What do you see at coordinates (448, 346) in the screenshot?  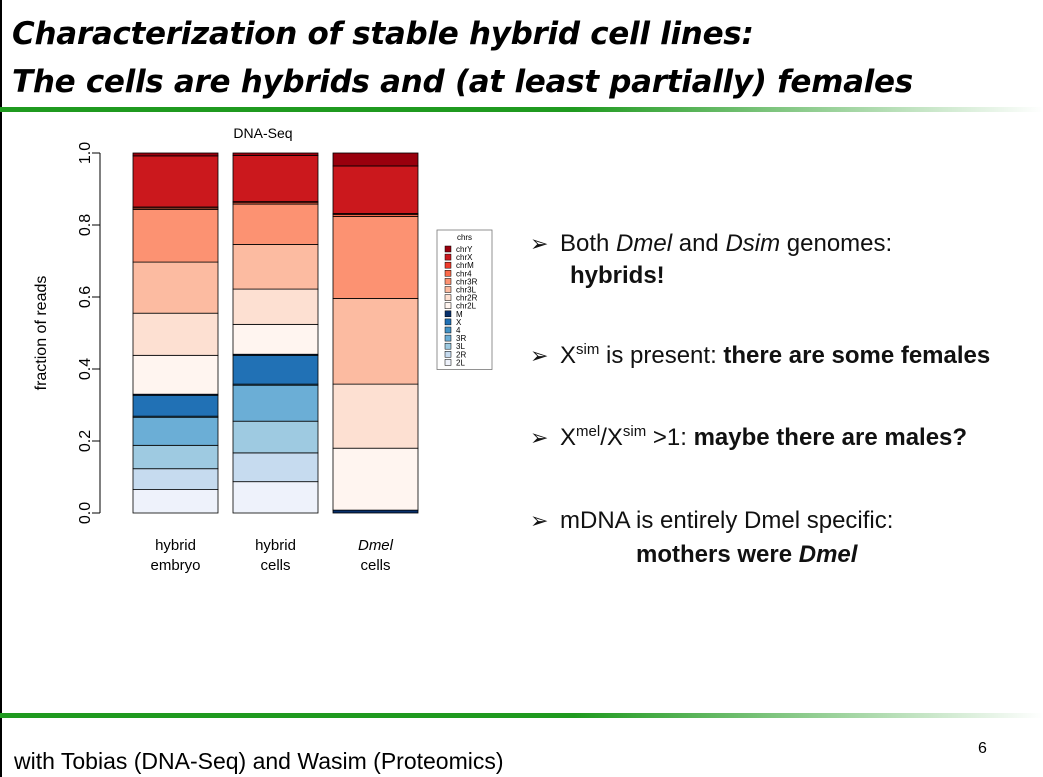 I see `legend-swatch-3L` at bounding box center [448, 346].